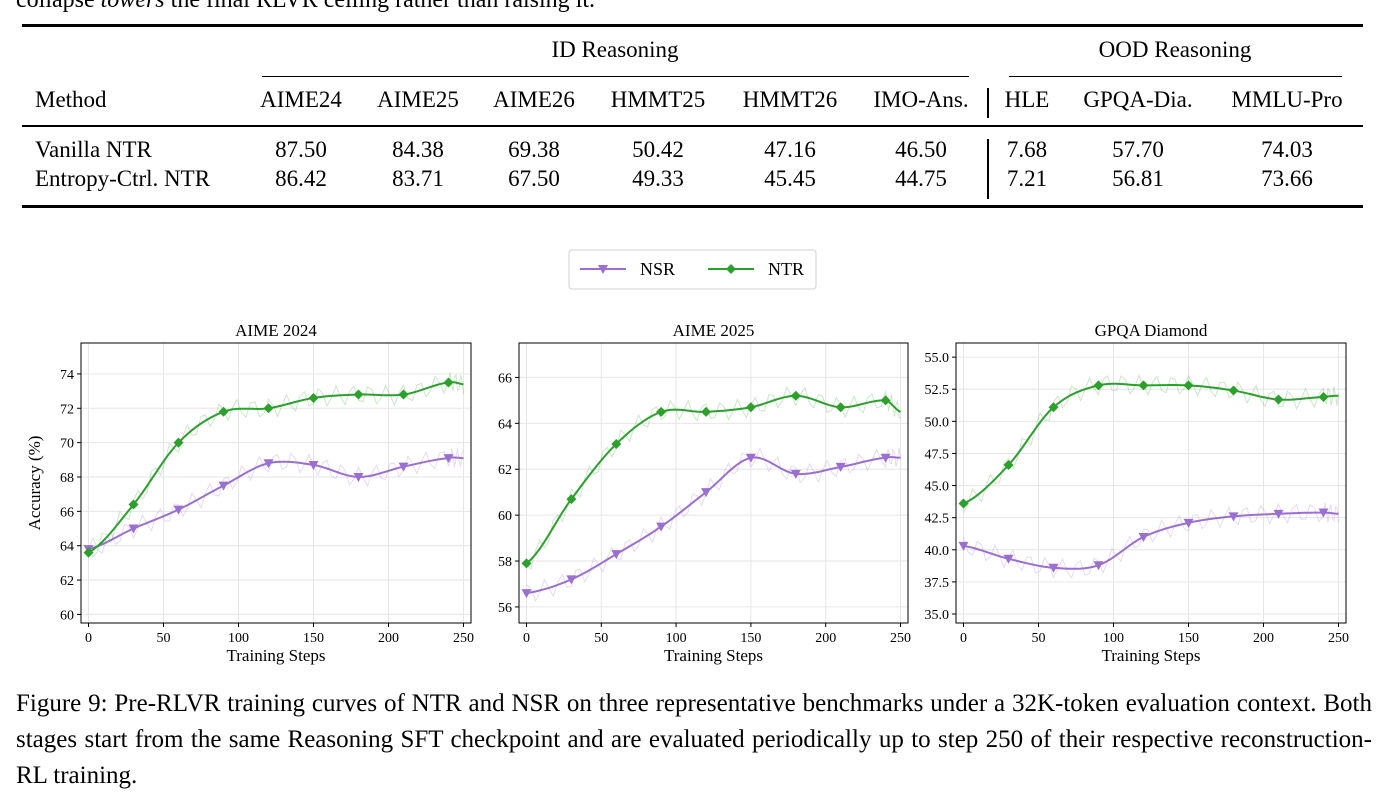 This screenshot has width=1384, height=806. What do you see at coordinates (1287, 99) in the screenshot?
I see `col-header: MMLU-Pro` at bounding box center [1287, 99].